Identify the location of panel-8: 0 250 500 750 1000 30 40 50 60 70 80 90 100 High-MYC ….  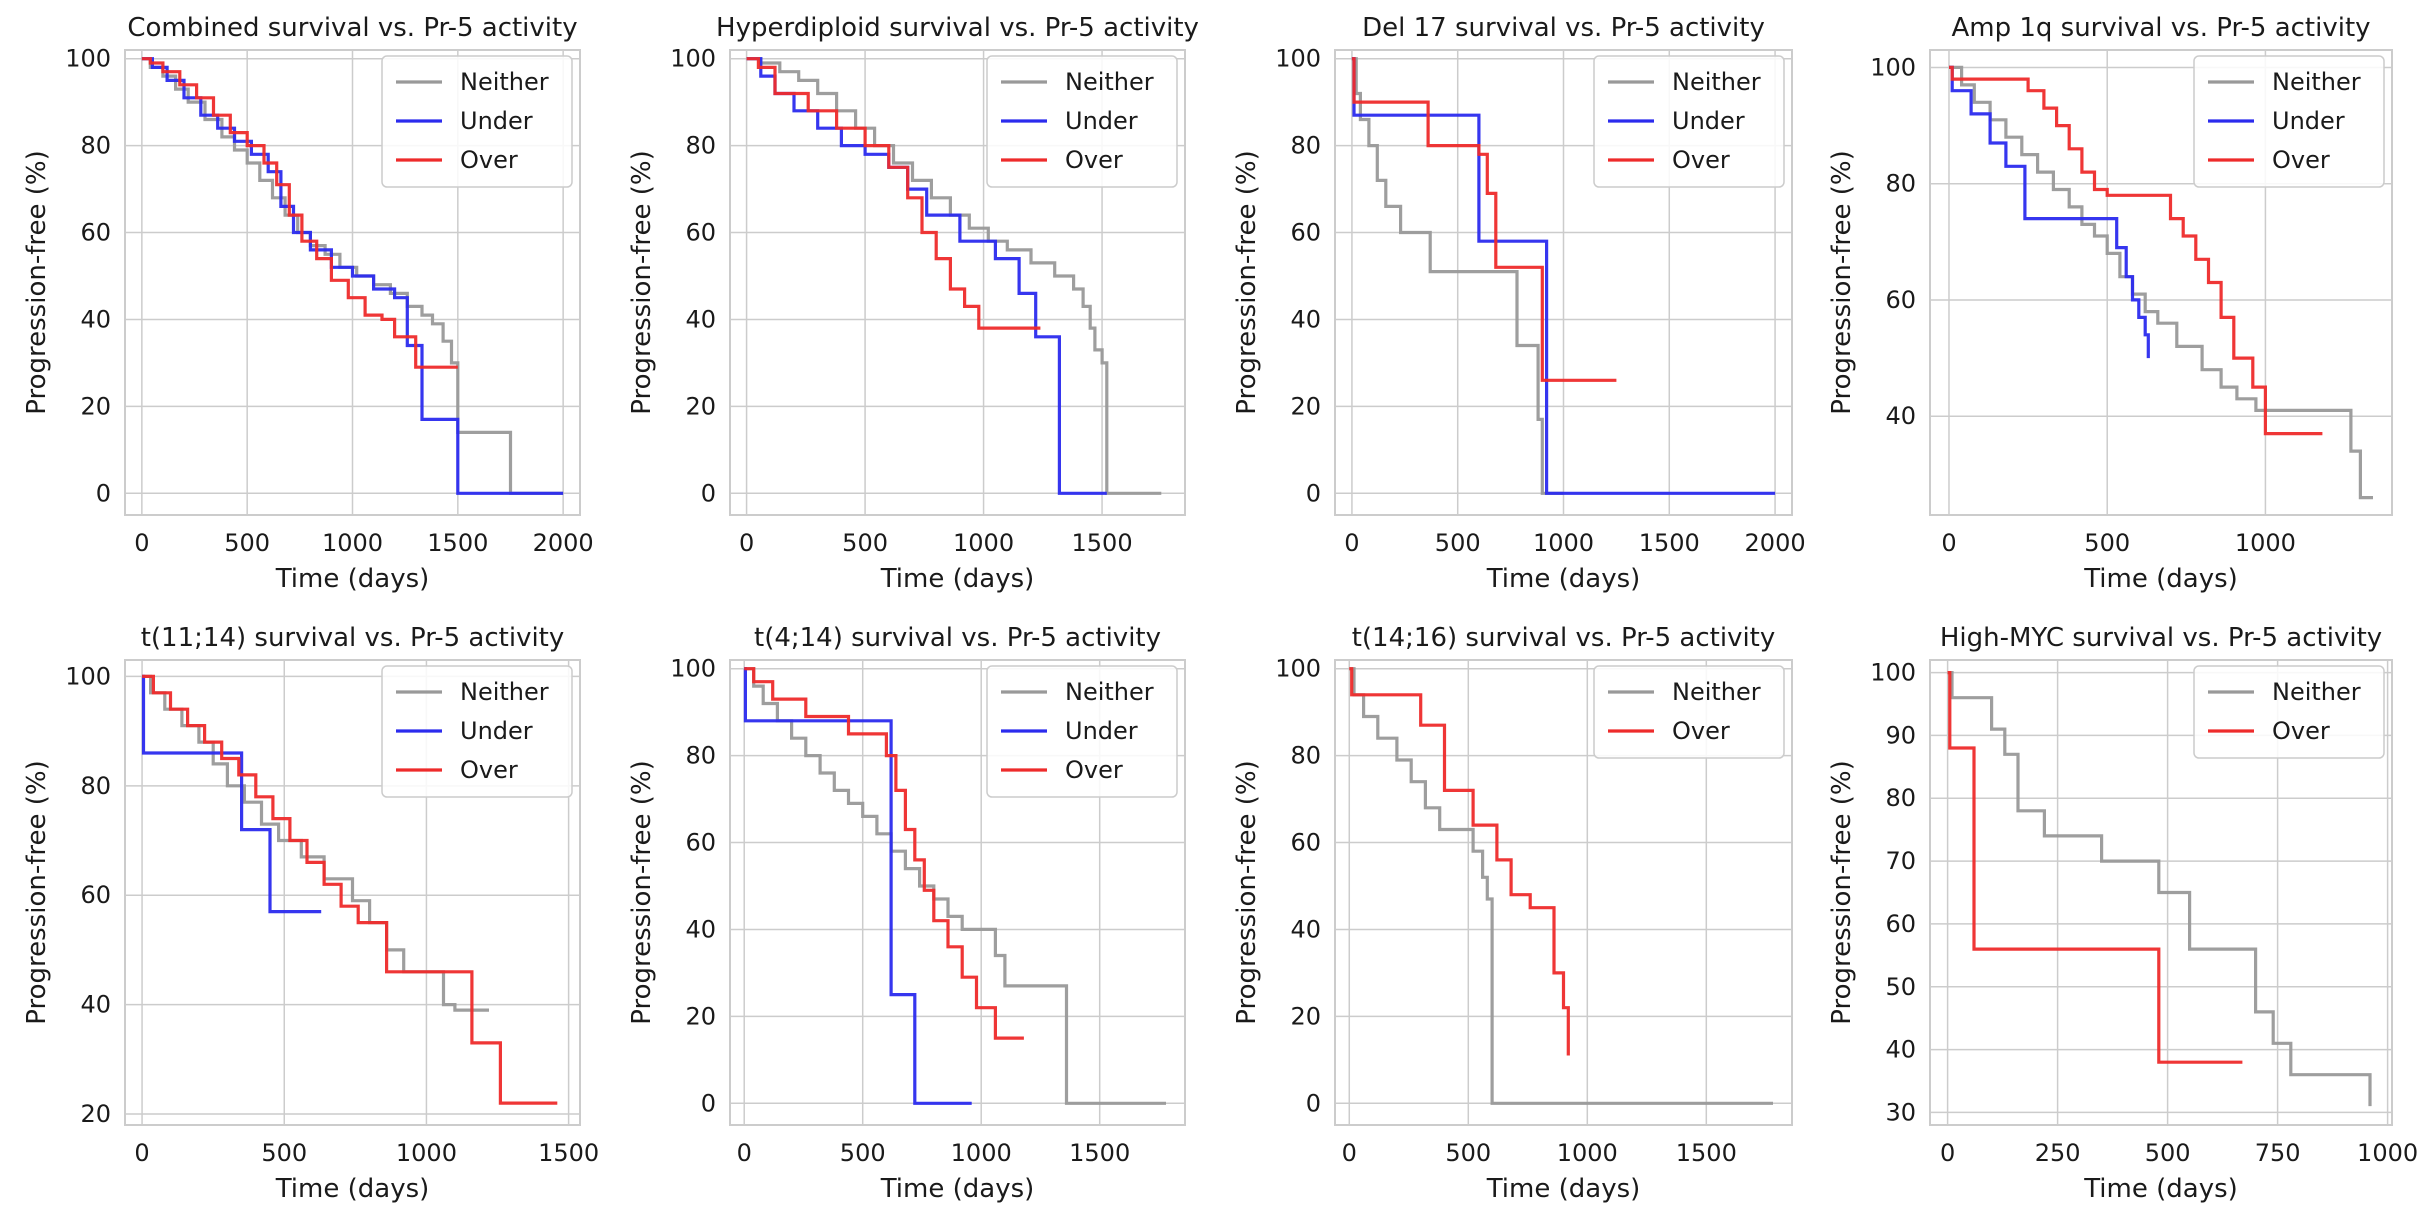
(2122, 913).